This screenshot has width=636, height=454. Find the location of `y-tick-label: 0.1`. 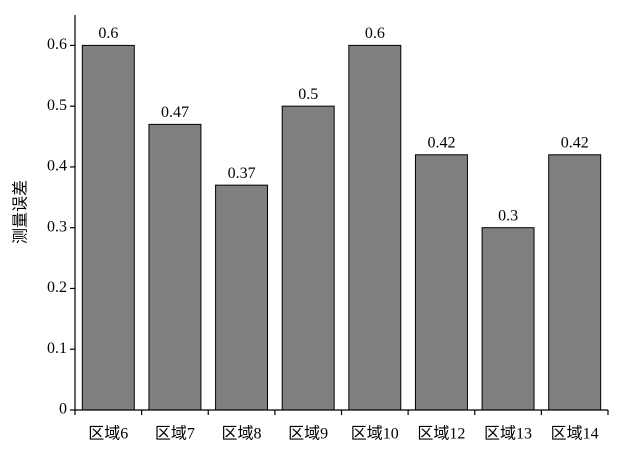

y-tick-label: 0.1 is located at coordinates (57, 348).